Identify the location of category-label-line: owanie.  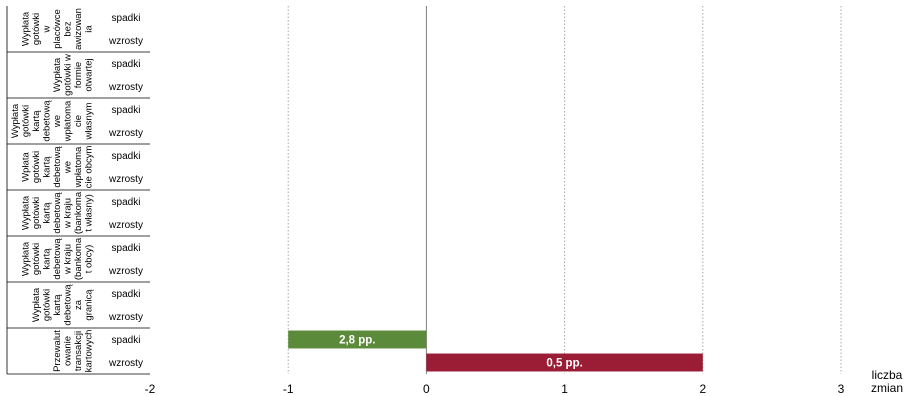
(68, 351).